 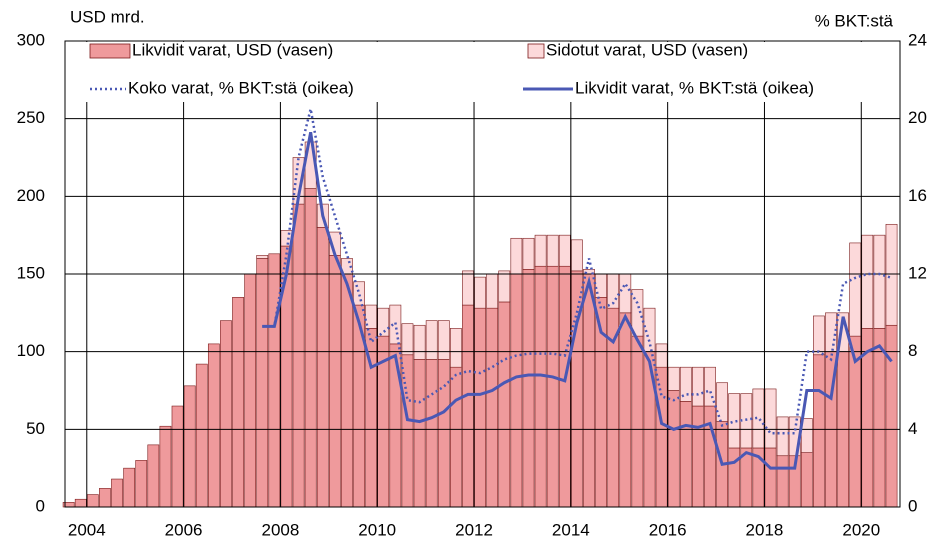 I want to click on y2-tick-label: 0, so click(x=912, y=505).